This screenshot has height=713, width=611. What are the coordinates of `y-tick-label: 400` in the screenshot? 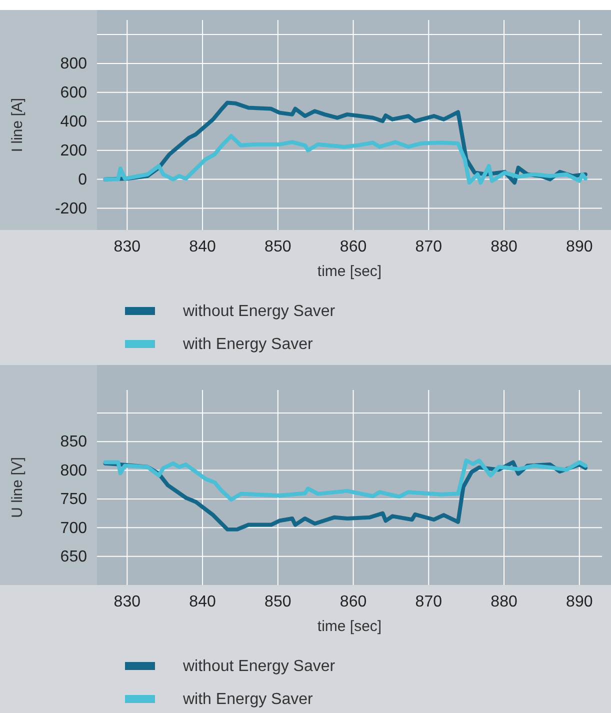 It's located at (74, 122).